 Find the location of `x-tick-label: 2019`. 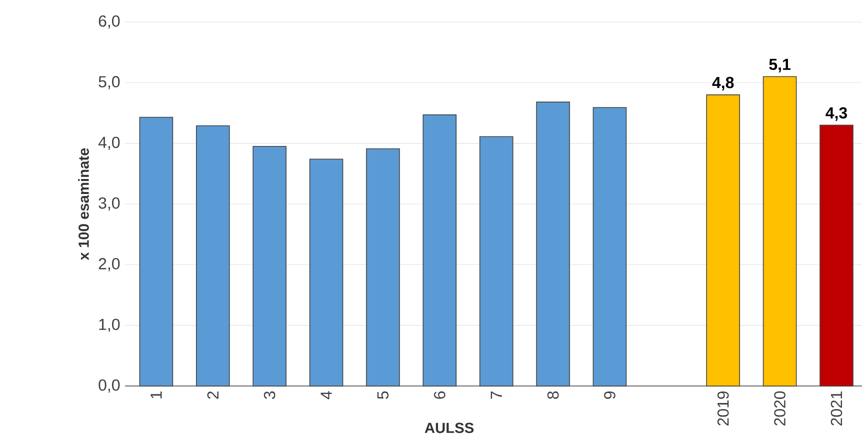

x-tick-label: 2019 is located at coordinates (723, 408).